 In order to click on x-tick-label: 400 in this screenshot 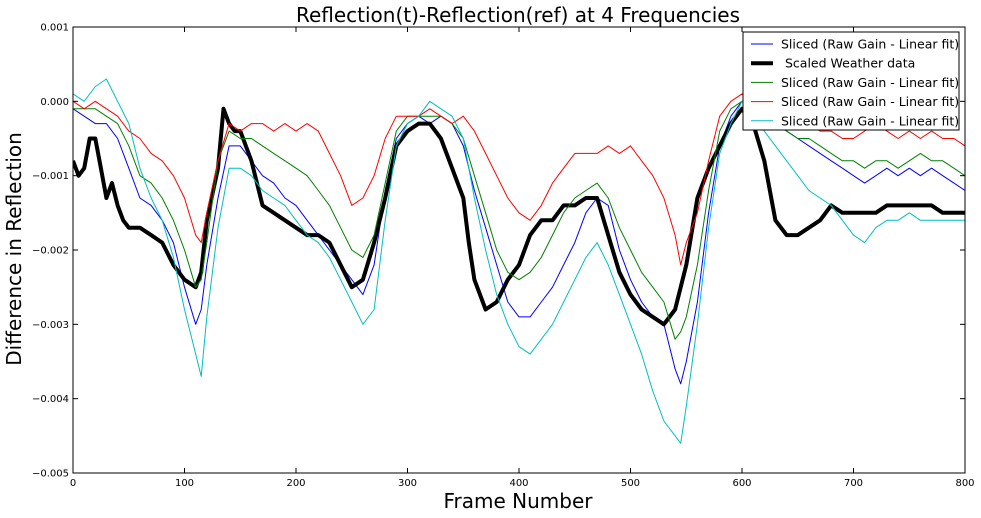, I will do `click(518, 483)`.